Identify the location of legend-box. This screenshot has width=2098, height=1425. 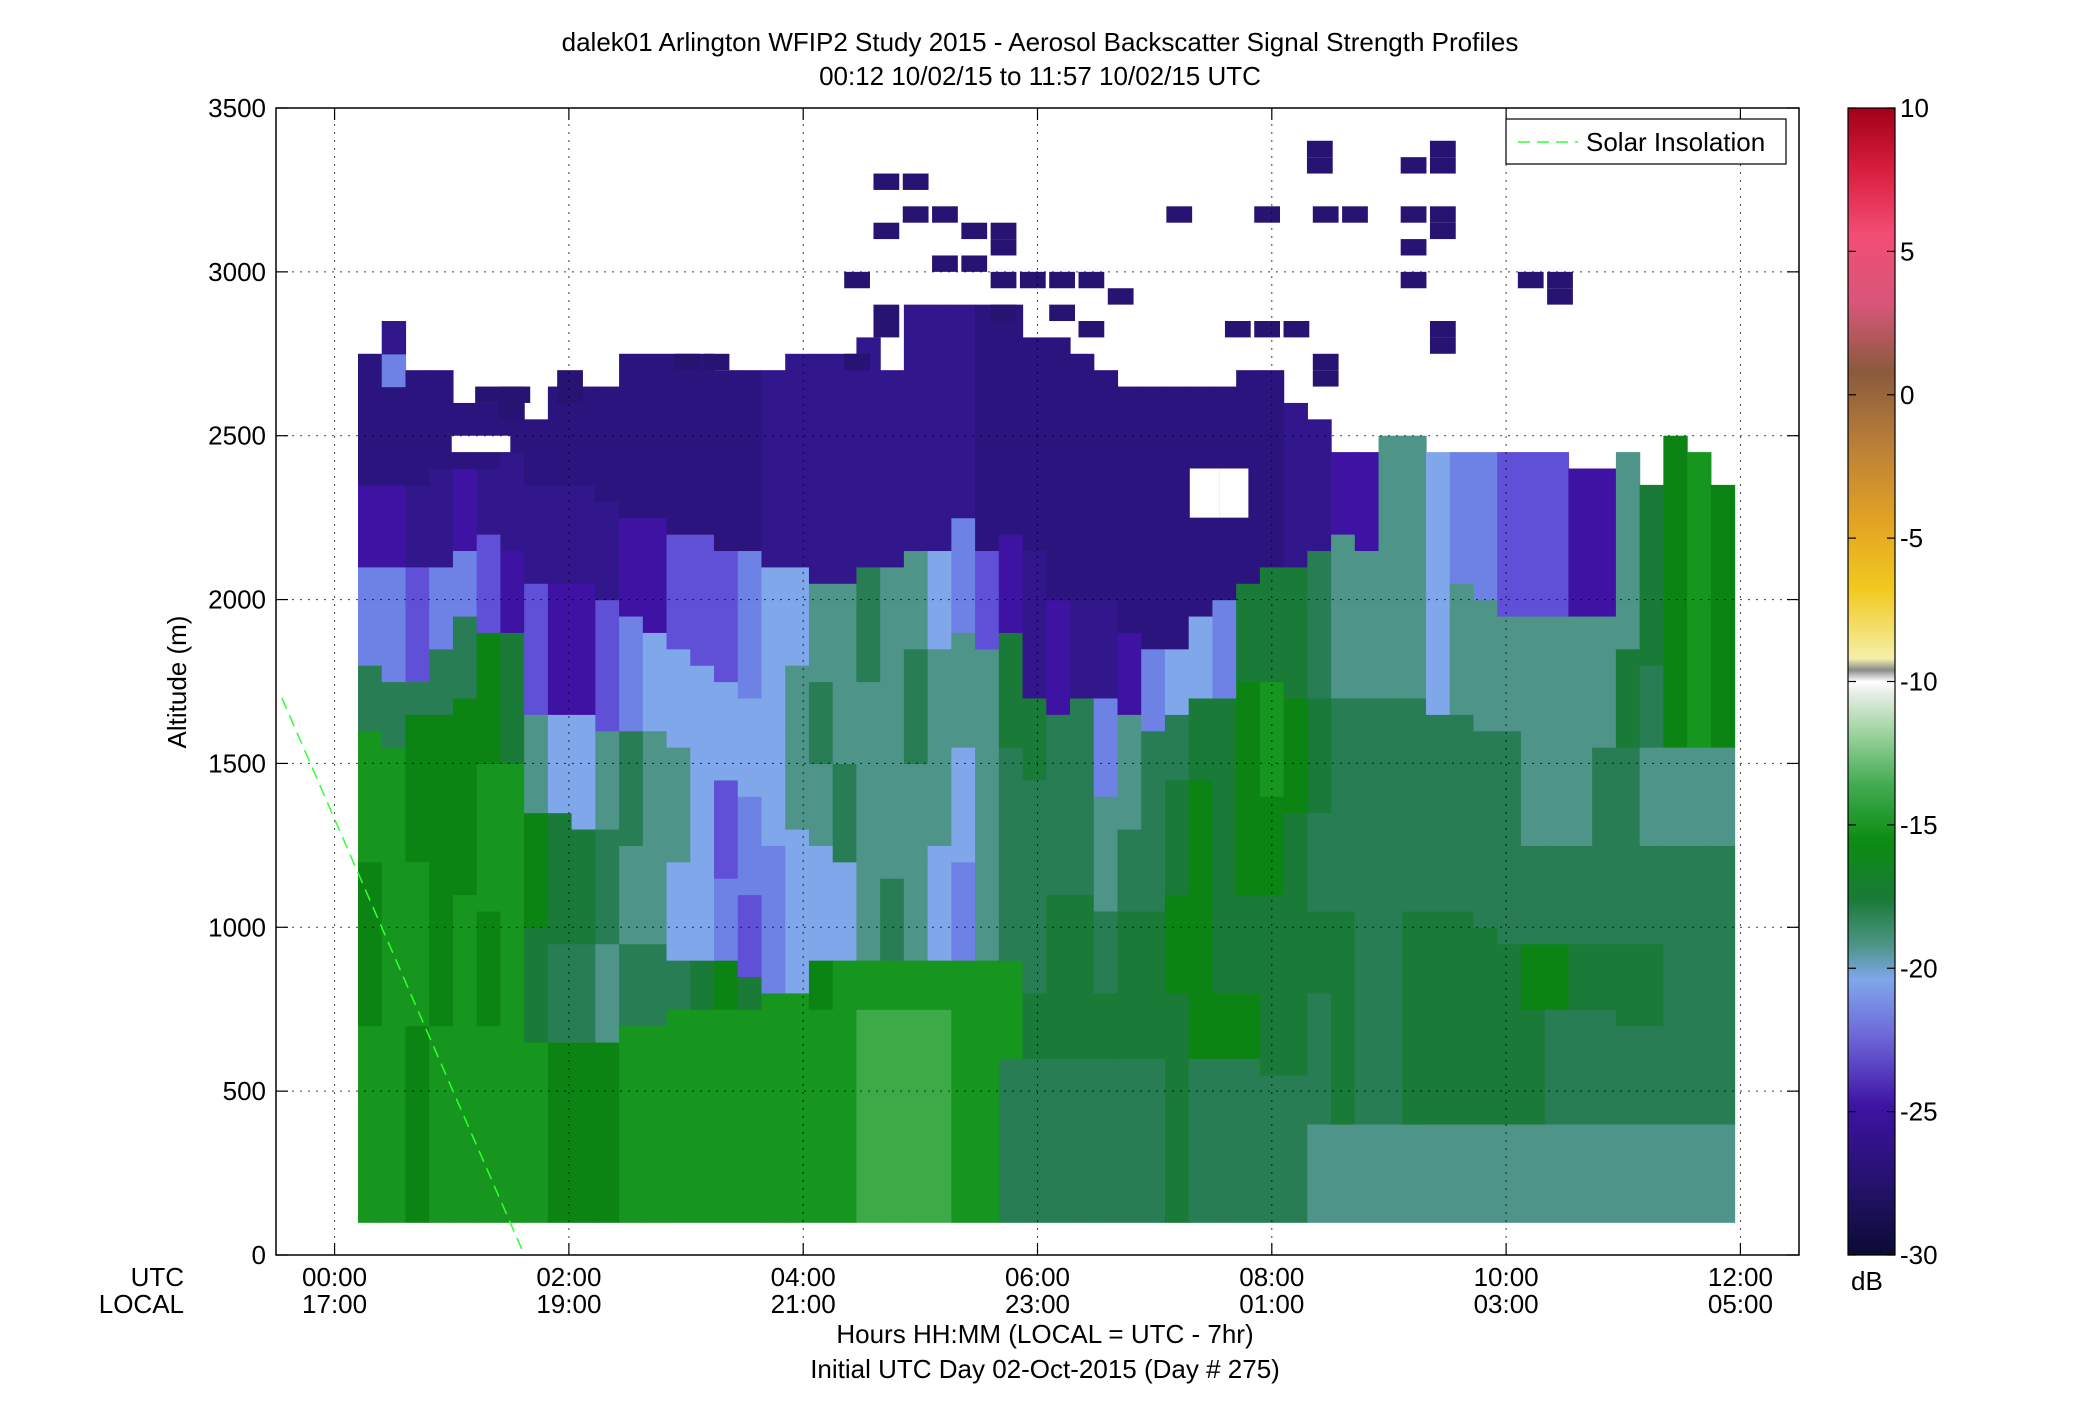
(1646, 141).